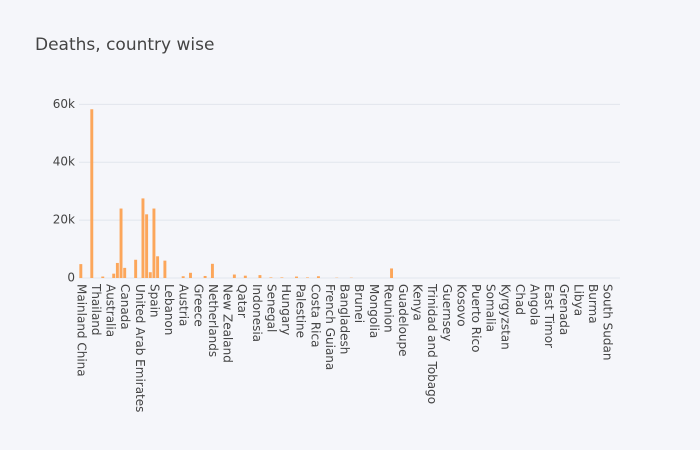 Image resolution: width=700 pixels, height=450 pixels. Describe the element at coordinates (213, 320) in the screenshot. I see `x-tick-label: Netherlands` at that location.